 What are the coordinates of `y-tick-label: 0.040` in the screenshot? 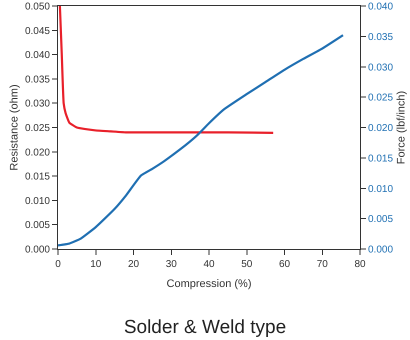 It's located at (37, 56).